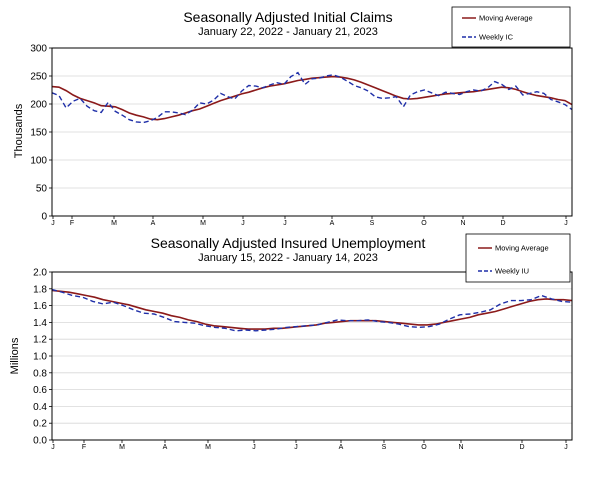 The width and height of the screenshot is (600, 477). I want to click on c1-moving-average-line, so click(312, 98).